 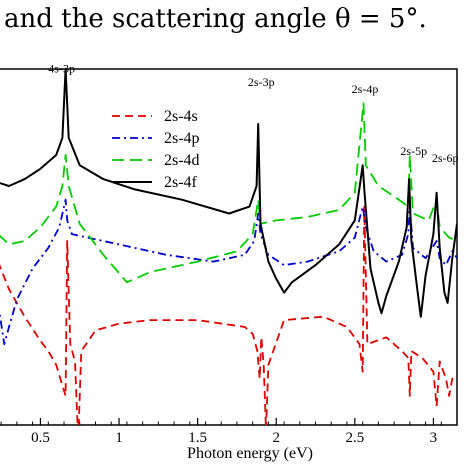 What do you see at coordinates (182, 160) in the screenshot?
I see `legend-label-2s-4d: 2s-4d` at bounding box center [182, 160].